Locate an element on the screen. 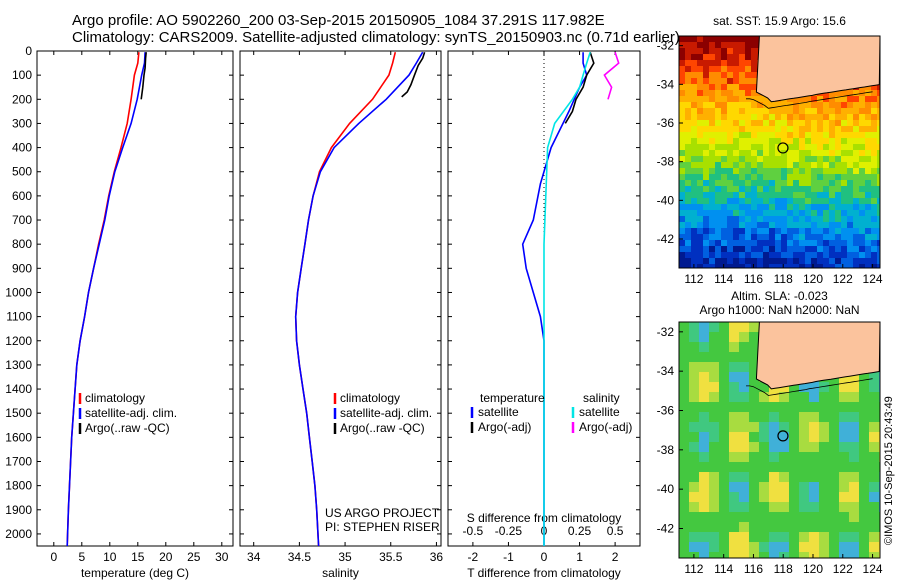 This screenshot has width=900, height=580. map-y-tick-label: -36 is located at coordinates (666, 411).